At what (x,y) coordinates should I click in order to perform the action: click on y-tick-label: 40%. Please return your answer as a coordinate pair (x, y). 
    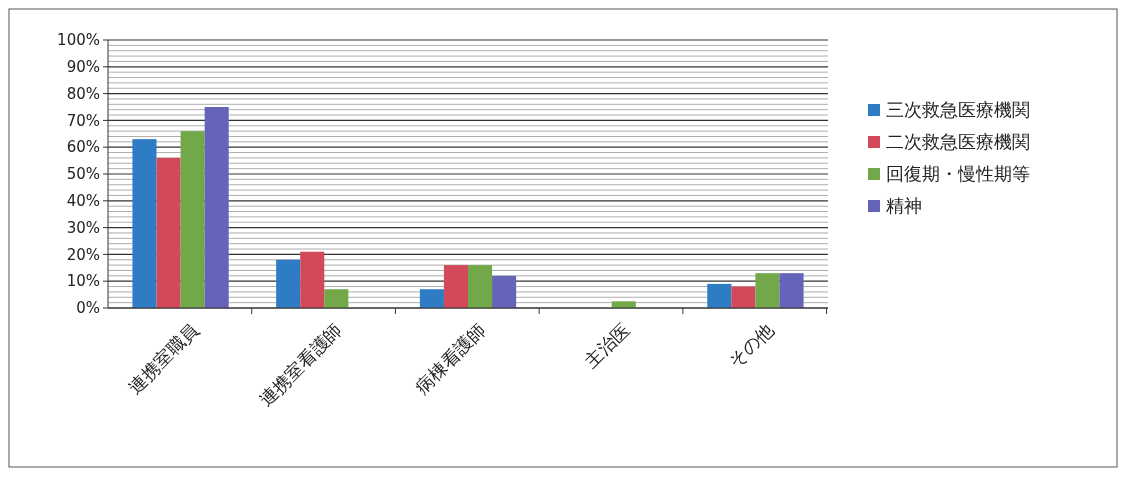
    Looking at the image, I should click on (83, 201).